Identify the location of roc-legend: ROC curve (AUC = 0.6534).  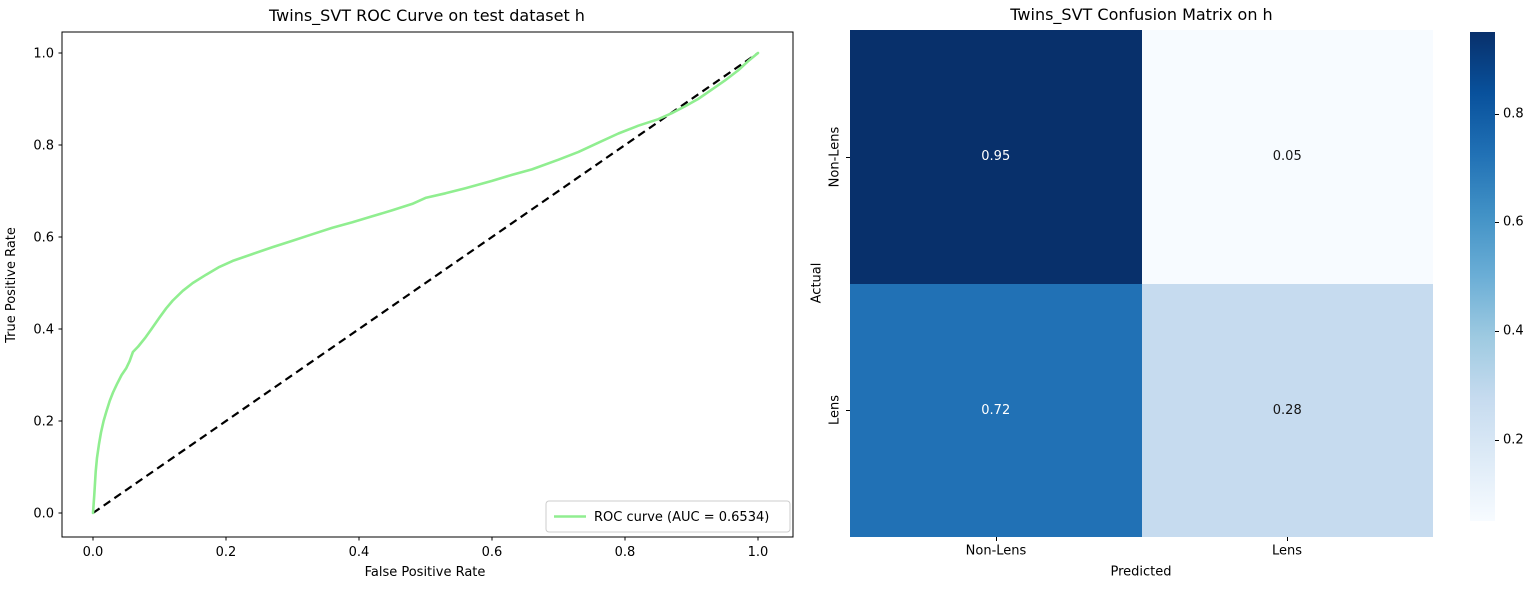
(668, 516).